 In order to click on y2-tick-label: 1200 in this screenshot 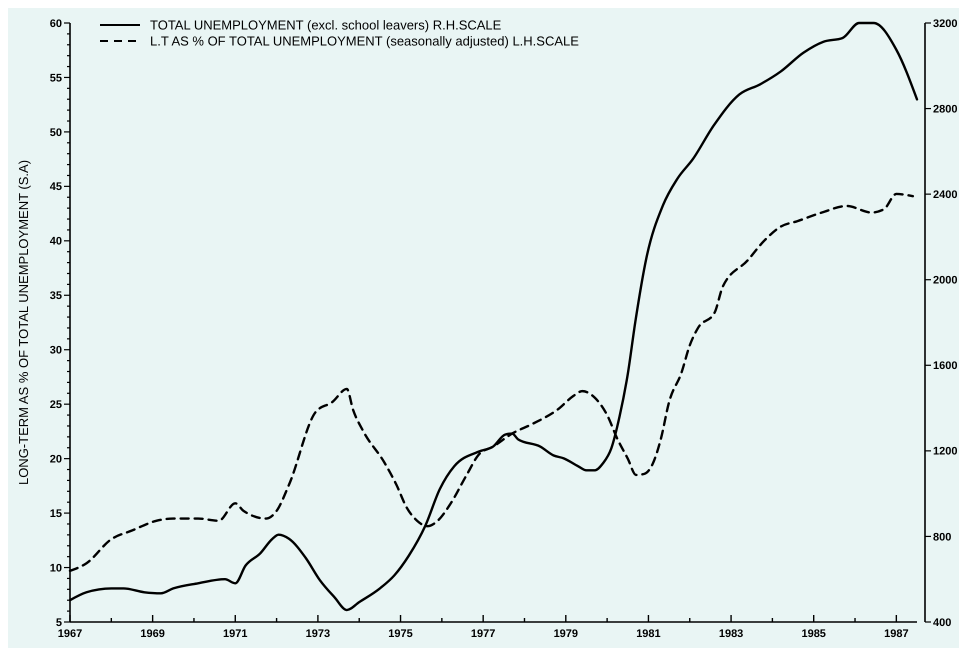, I will do `click(945, 452)`.